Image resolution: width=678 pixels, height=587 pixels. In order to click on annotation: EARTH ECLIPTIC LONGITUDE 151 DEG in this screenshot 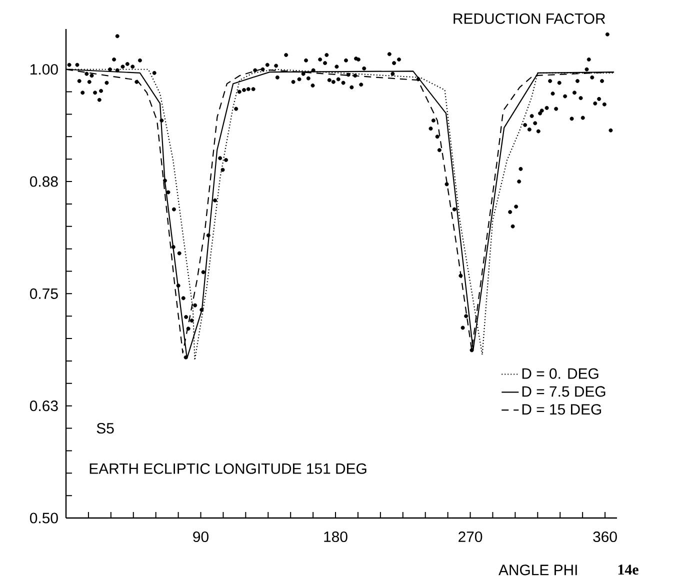, I will do `click(228, 468)`.